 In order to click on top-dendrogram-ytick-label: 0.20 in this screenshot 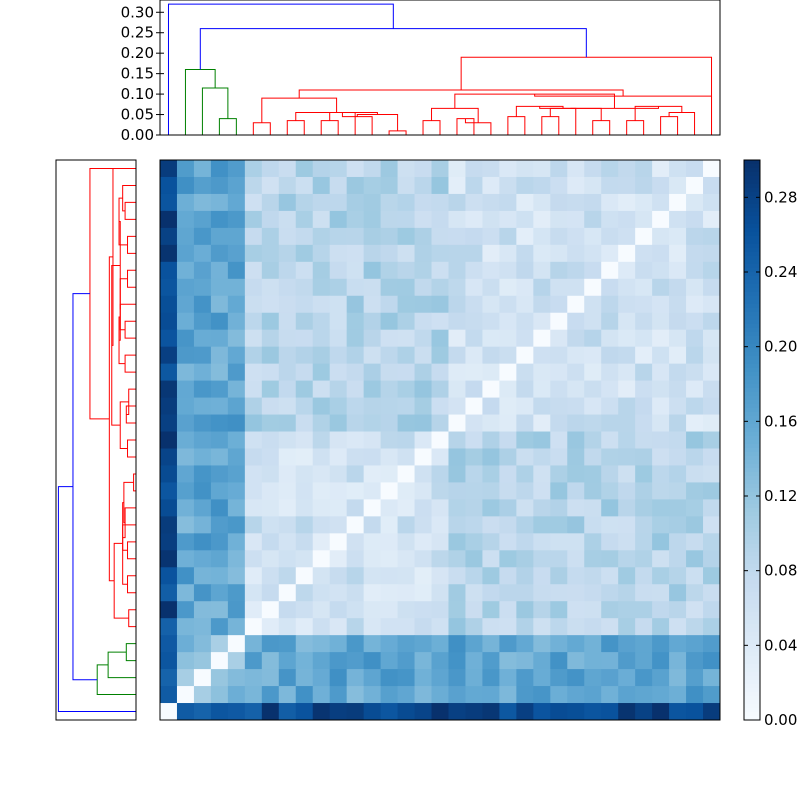, I will do `click(137, 53)`.